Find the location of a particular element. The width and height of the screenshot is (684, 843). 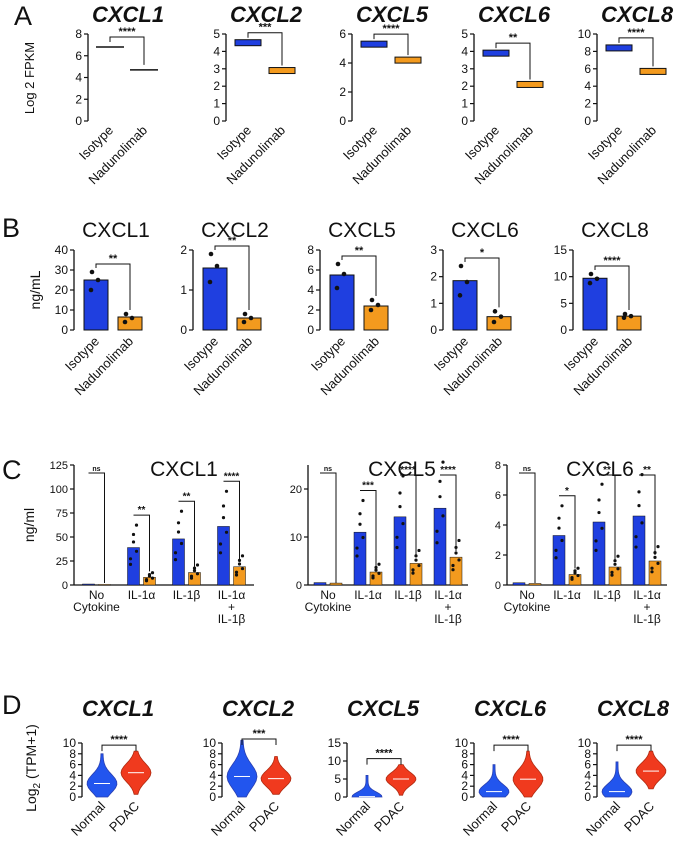

x-tick-label: + is located at coordinates (646, 607).